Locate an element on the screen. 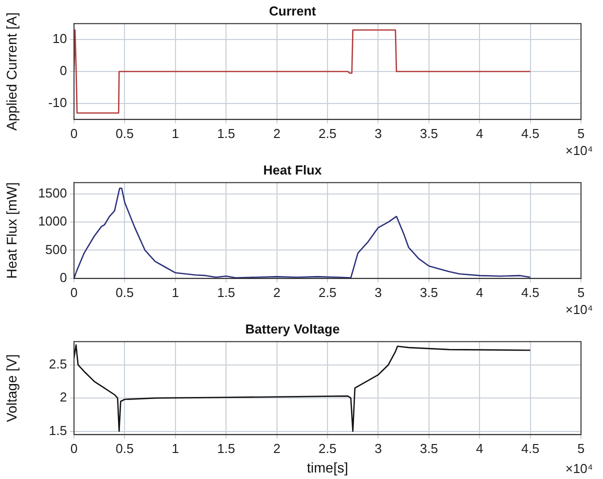 Image resolution: width=603 pixels, height=479 pixels. chart-title: Heat Flux is located at coordinates (293, 170).